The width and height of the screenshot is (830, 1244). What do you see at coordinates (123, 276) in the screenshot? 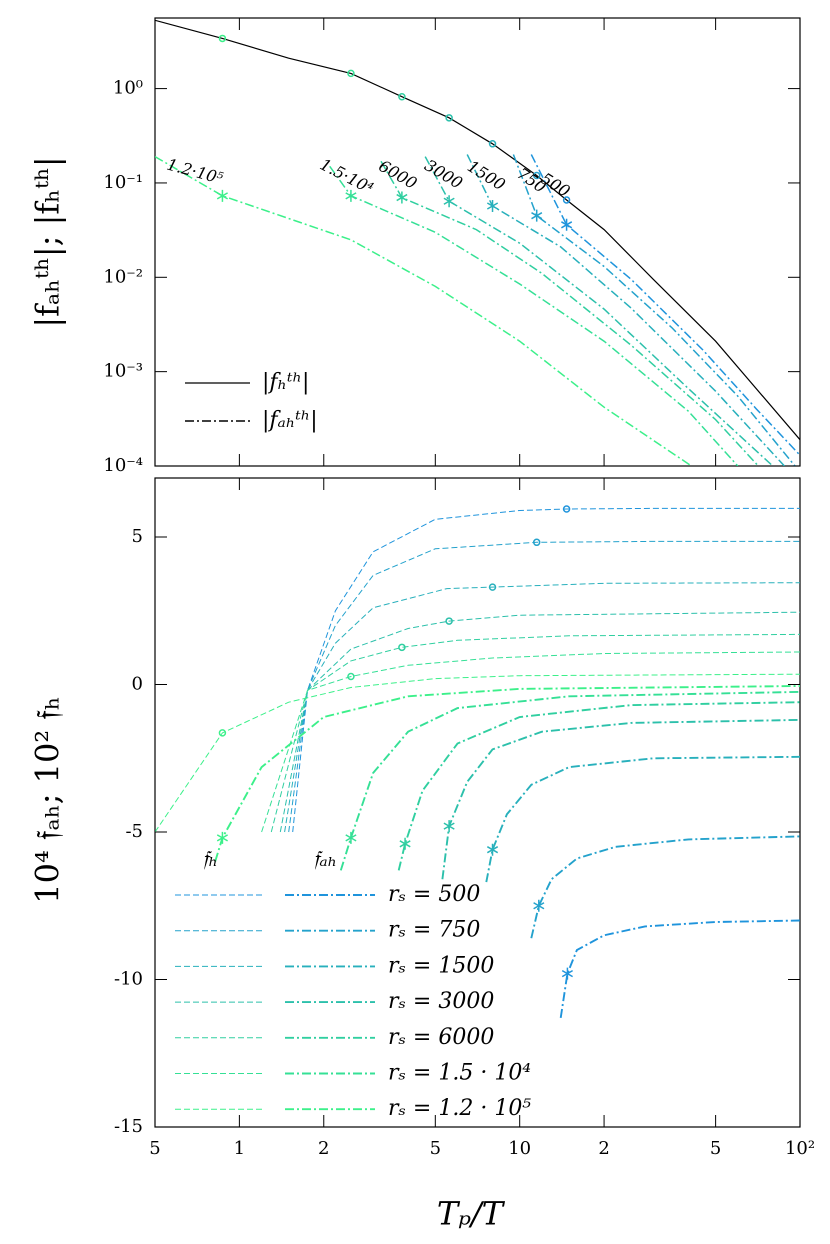
I see `y-tick-label: 10⁻²` at bounding box center [123, 276].